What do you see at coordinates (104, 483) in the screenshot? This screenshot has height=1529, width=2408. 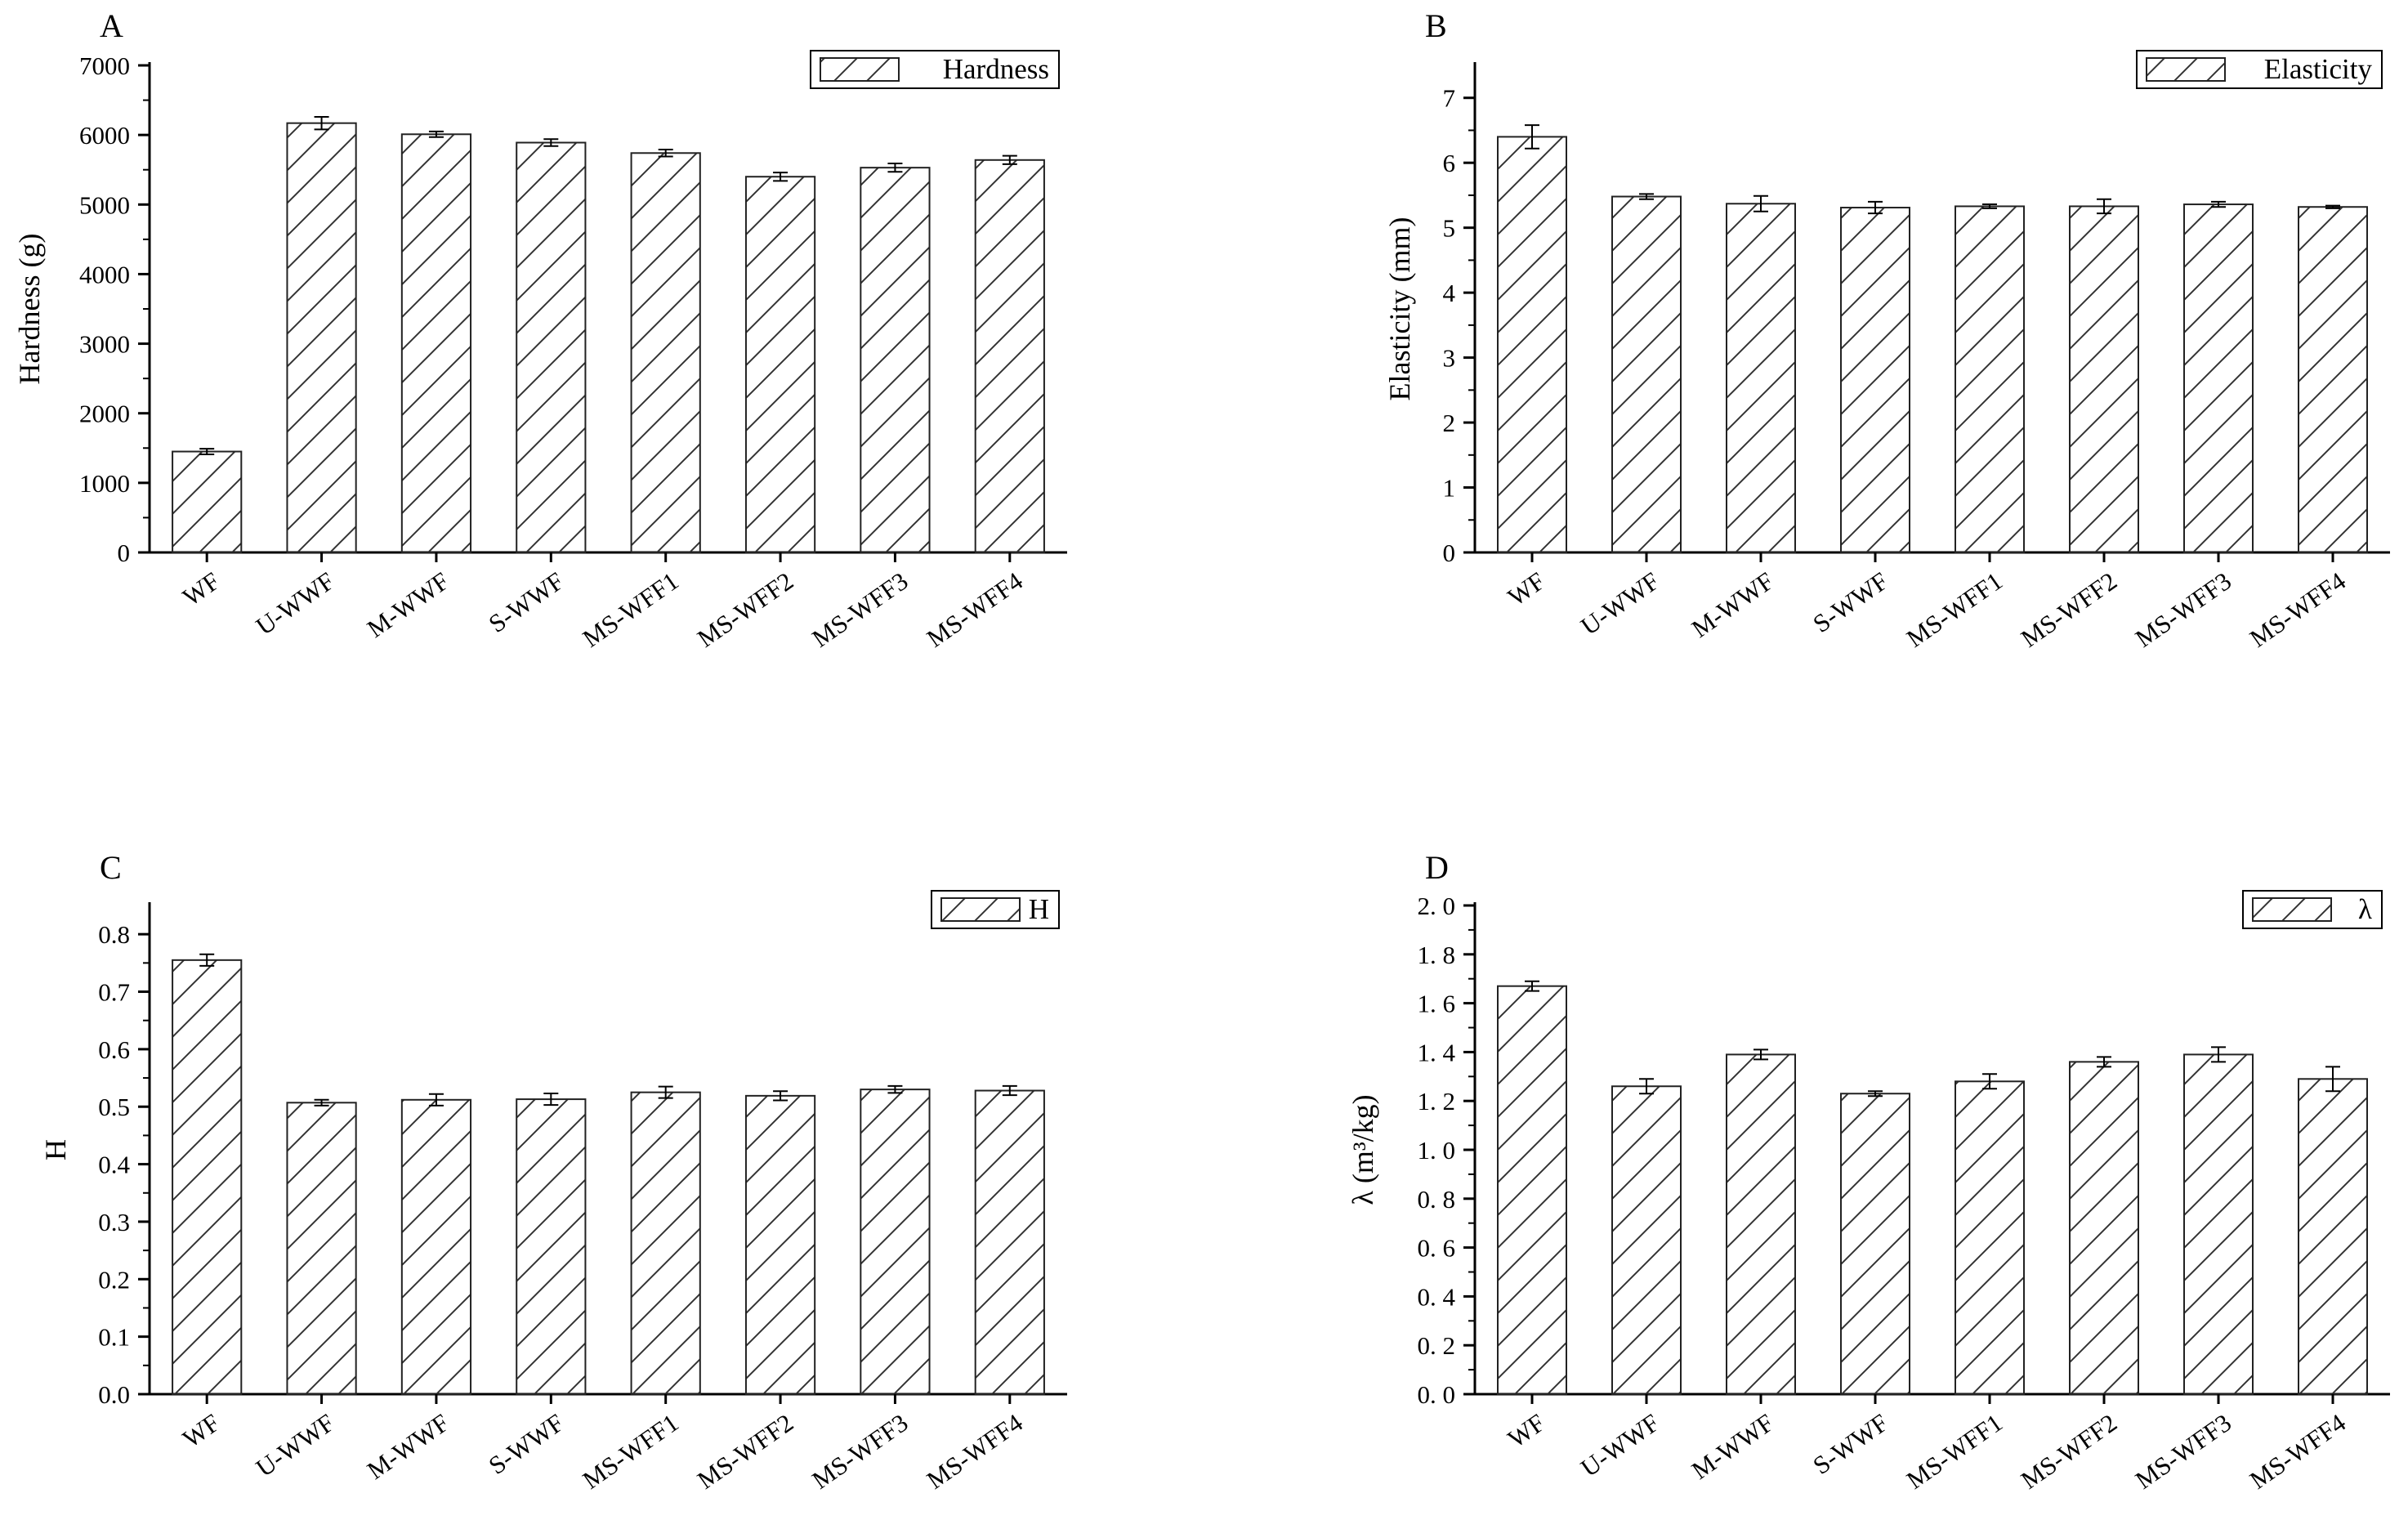 I see `y-tick-label: 1000` at bounding box center [104, 483].